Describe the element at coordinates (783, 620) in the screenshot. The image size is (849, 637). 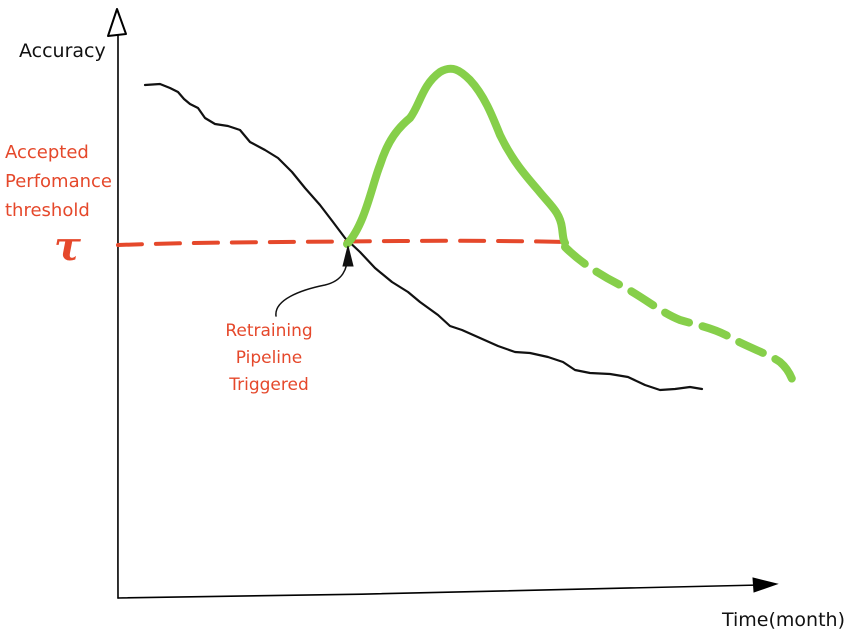
I see `x-axis-label: Time(month)` at that location.